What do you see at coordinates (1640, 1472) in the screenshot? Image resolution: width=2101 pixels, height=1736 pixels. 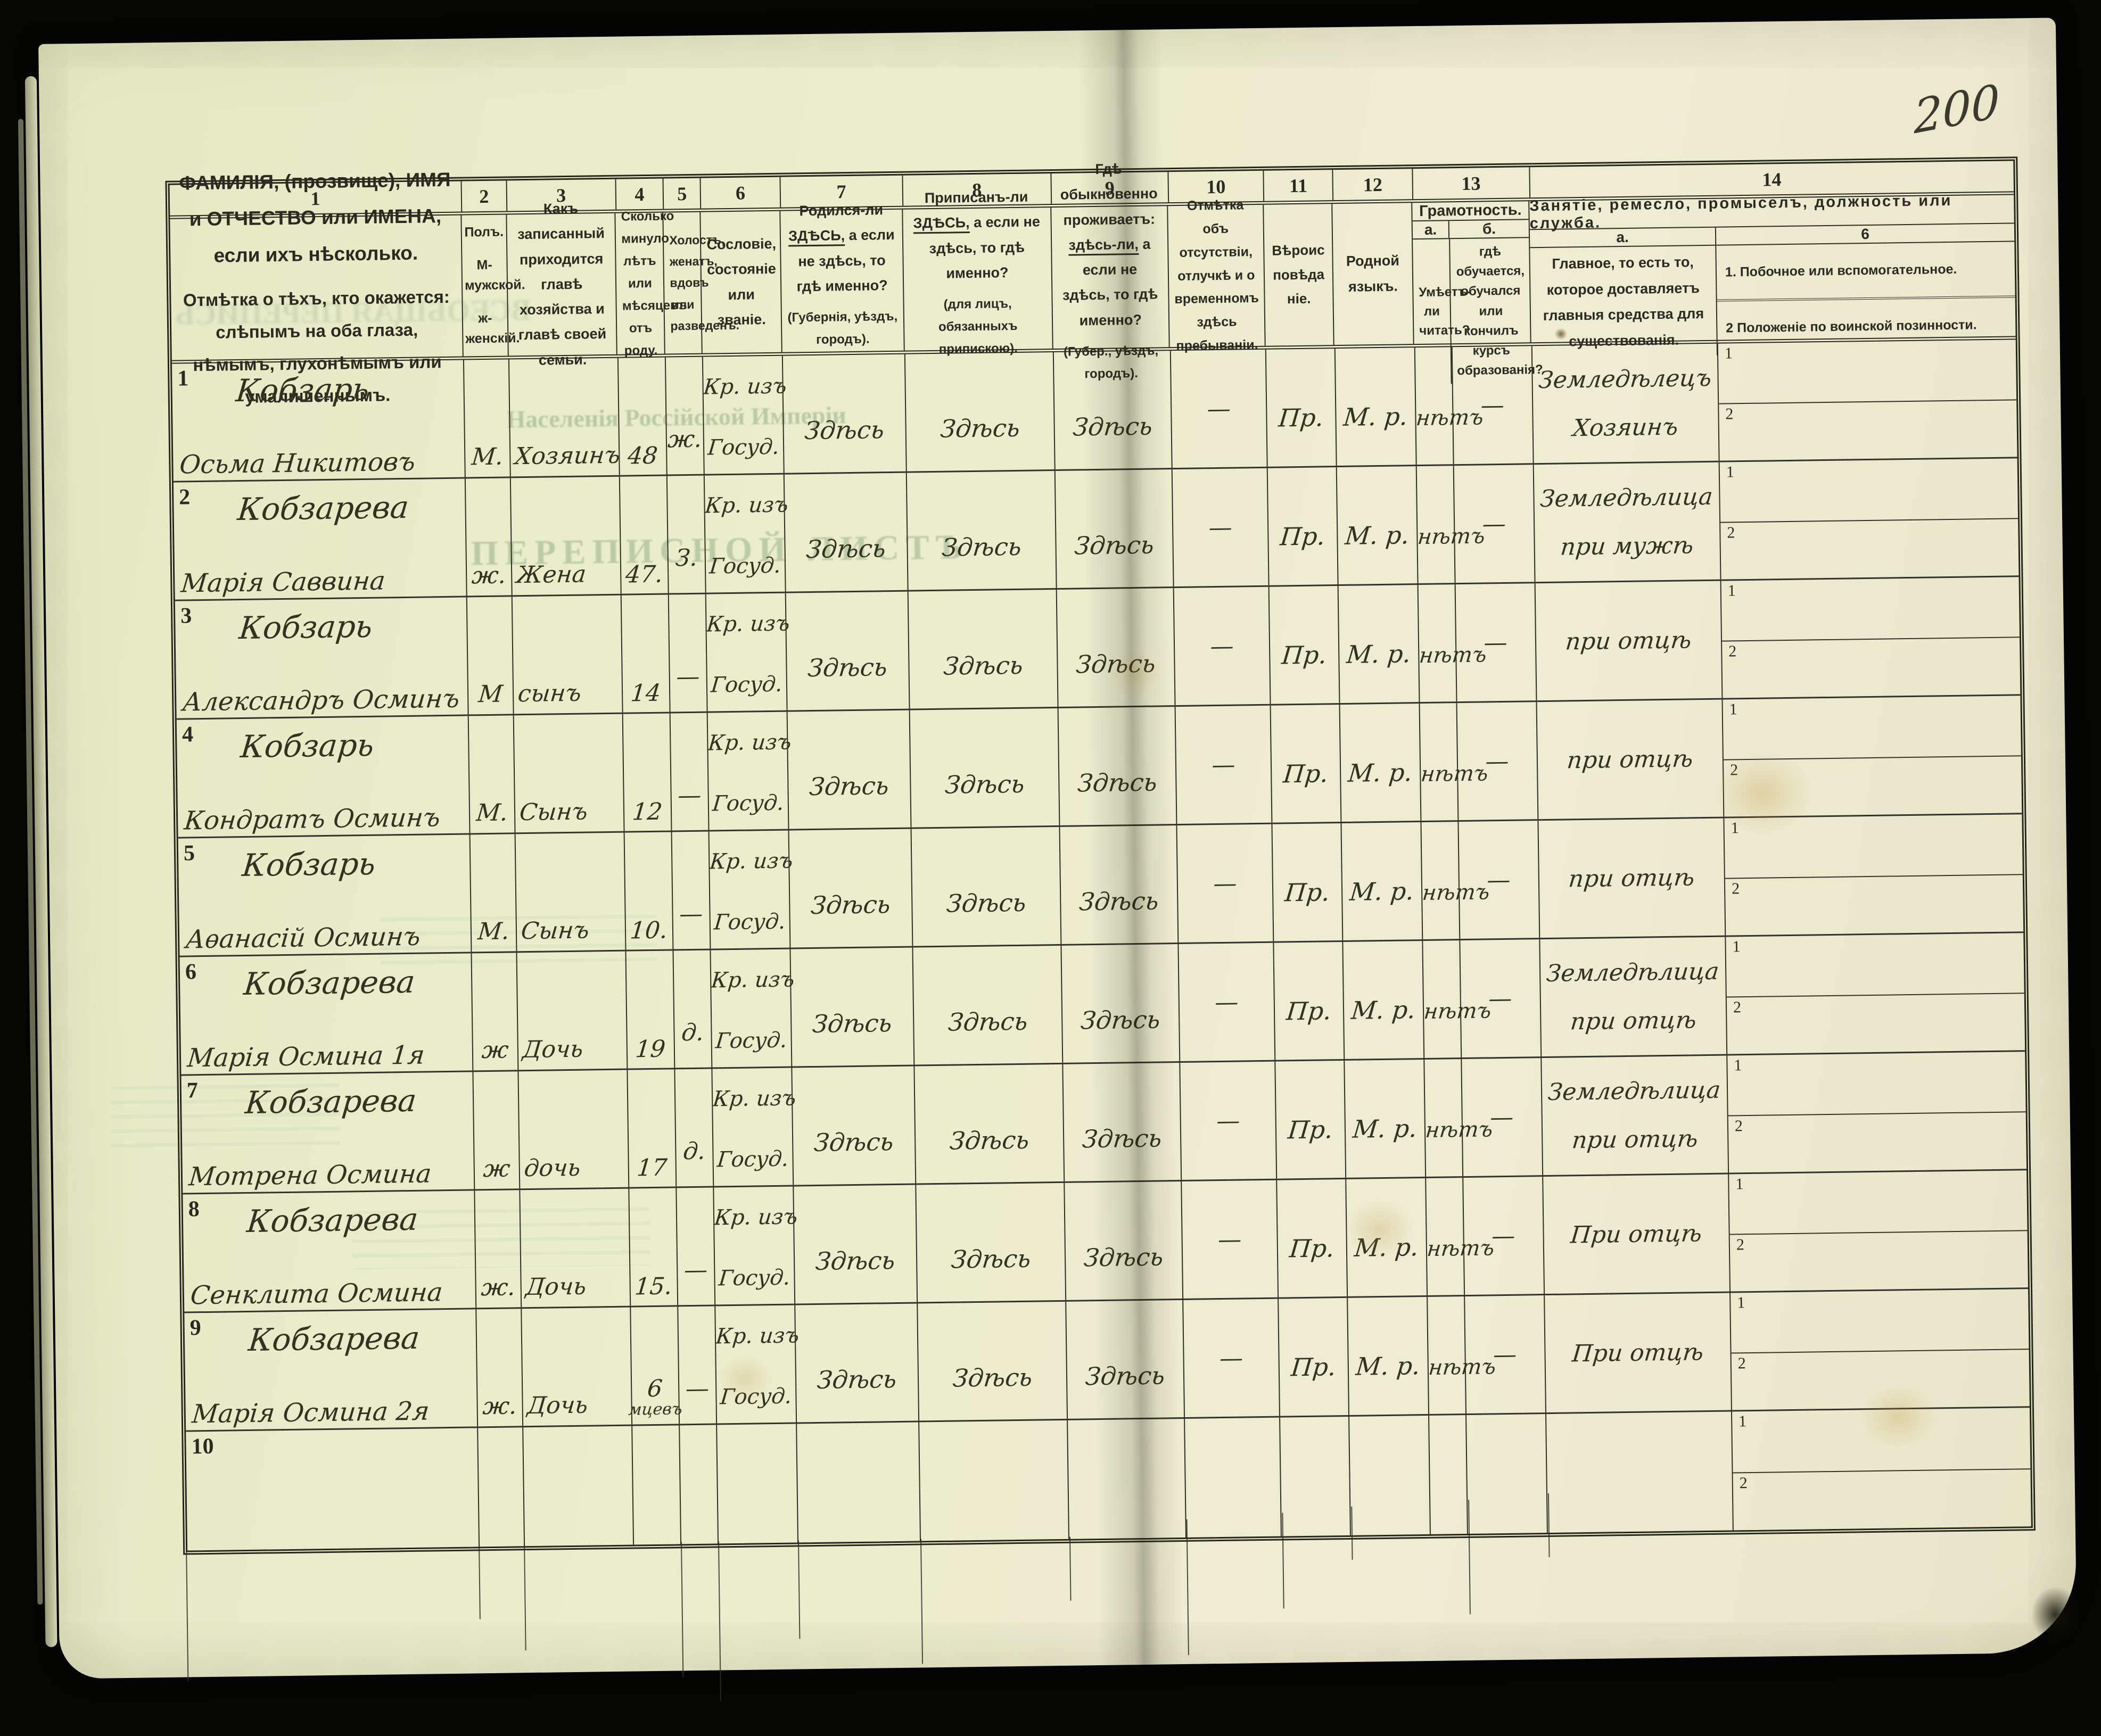 I see `cell-occupation-main` at bounding box center [1640, 1472].